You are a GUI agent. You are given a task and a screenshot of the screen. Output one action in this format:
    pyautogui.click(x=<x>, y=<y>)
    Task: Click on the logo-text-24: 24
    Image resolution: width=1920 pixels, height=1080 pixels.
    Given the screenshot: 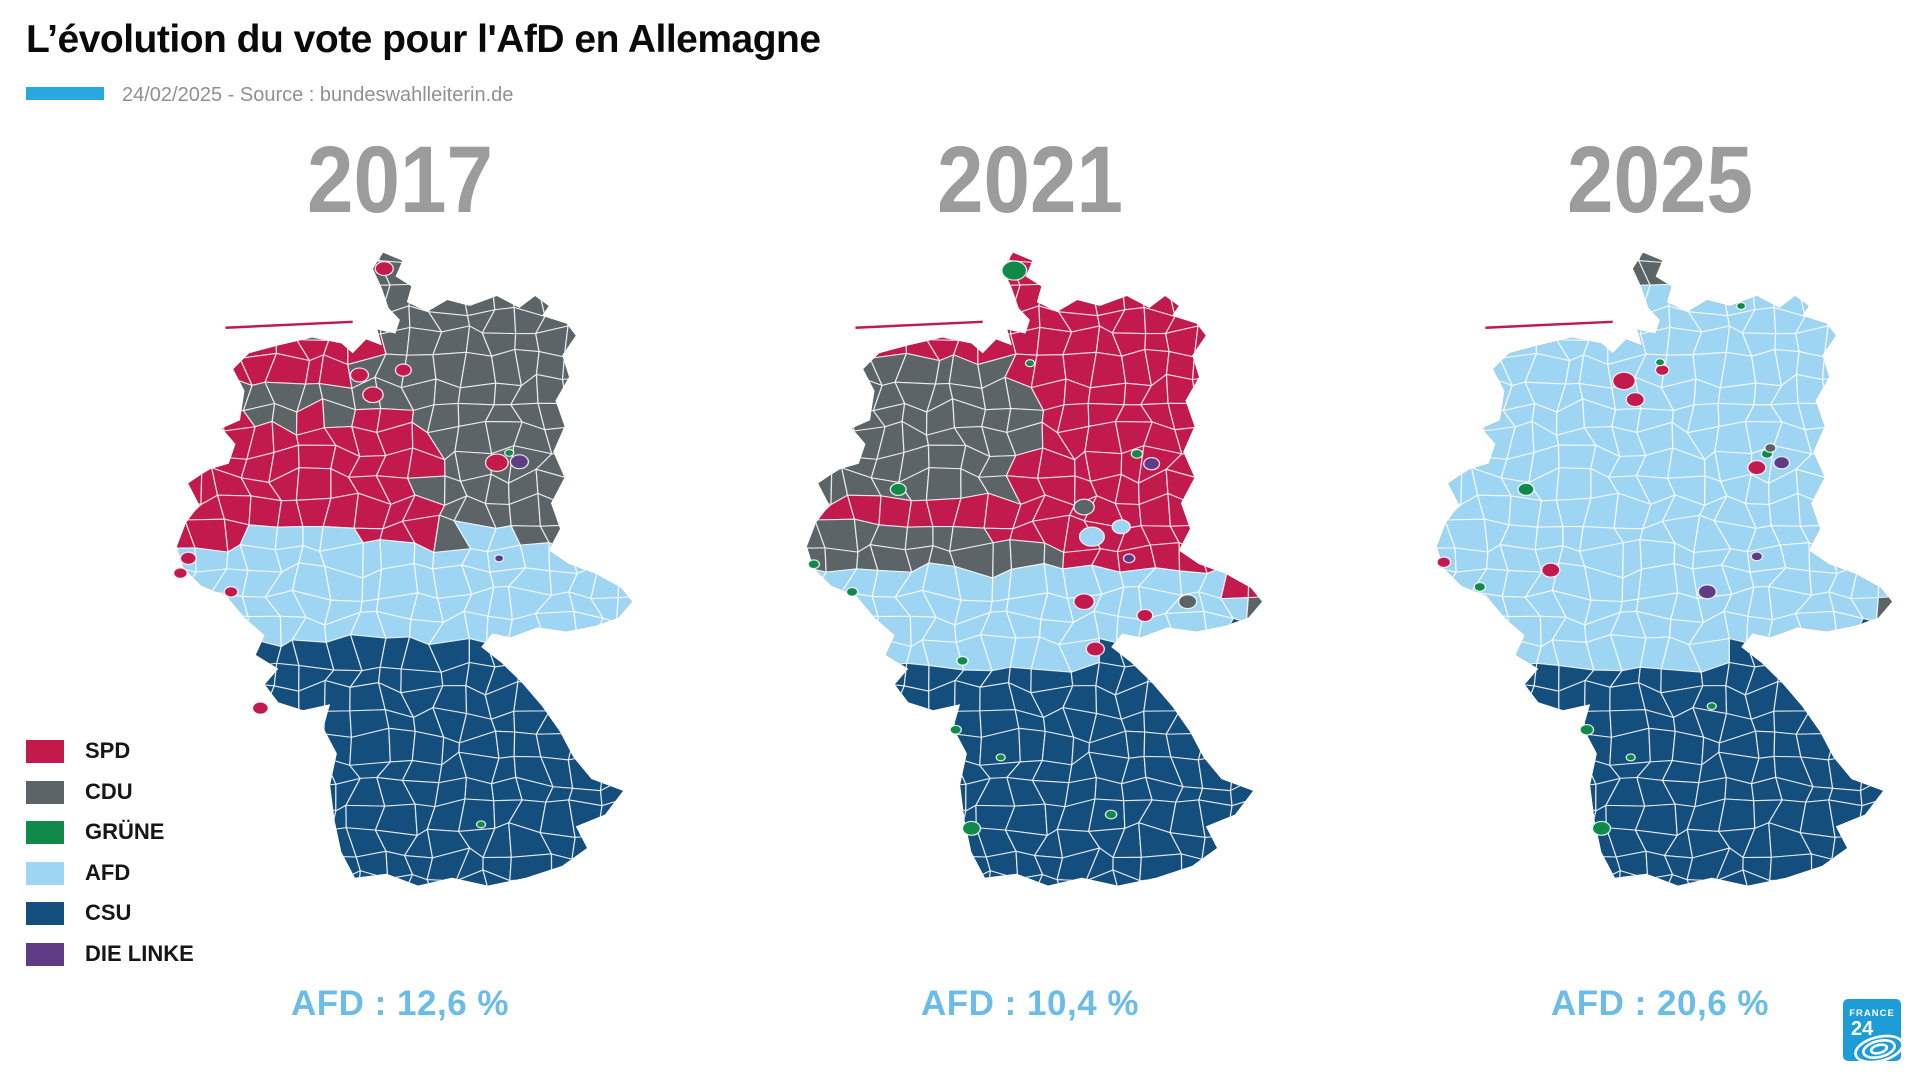 What is the action you would take?
    pyautogui.click(x=1862, y=1029)
    